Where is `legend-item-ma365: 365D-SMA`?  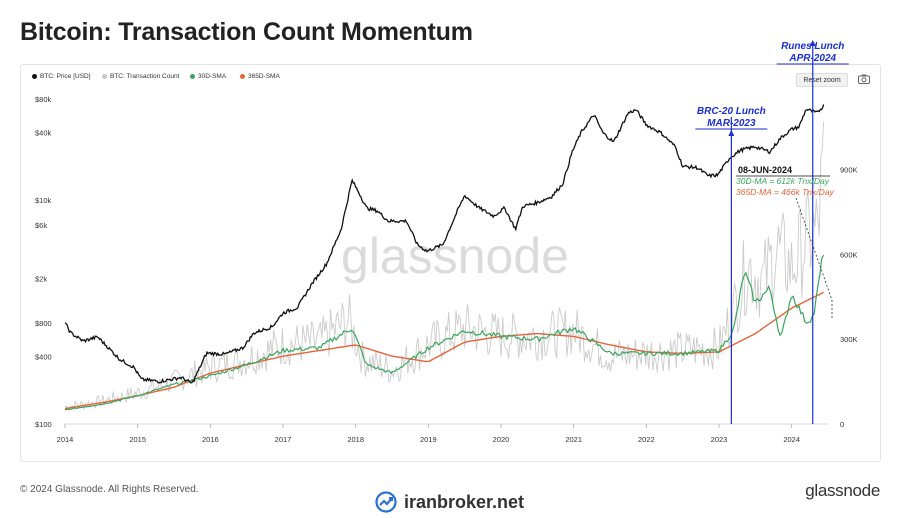 legend-item-ma365: 365D-SMA is located at coordinates (260, 76).